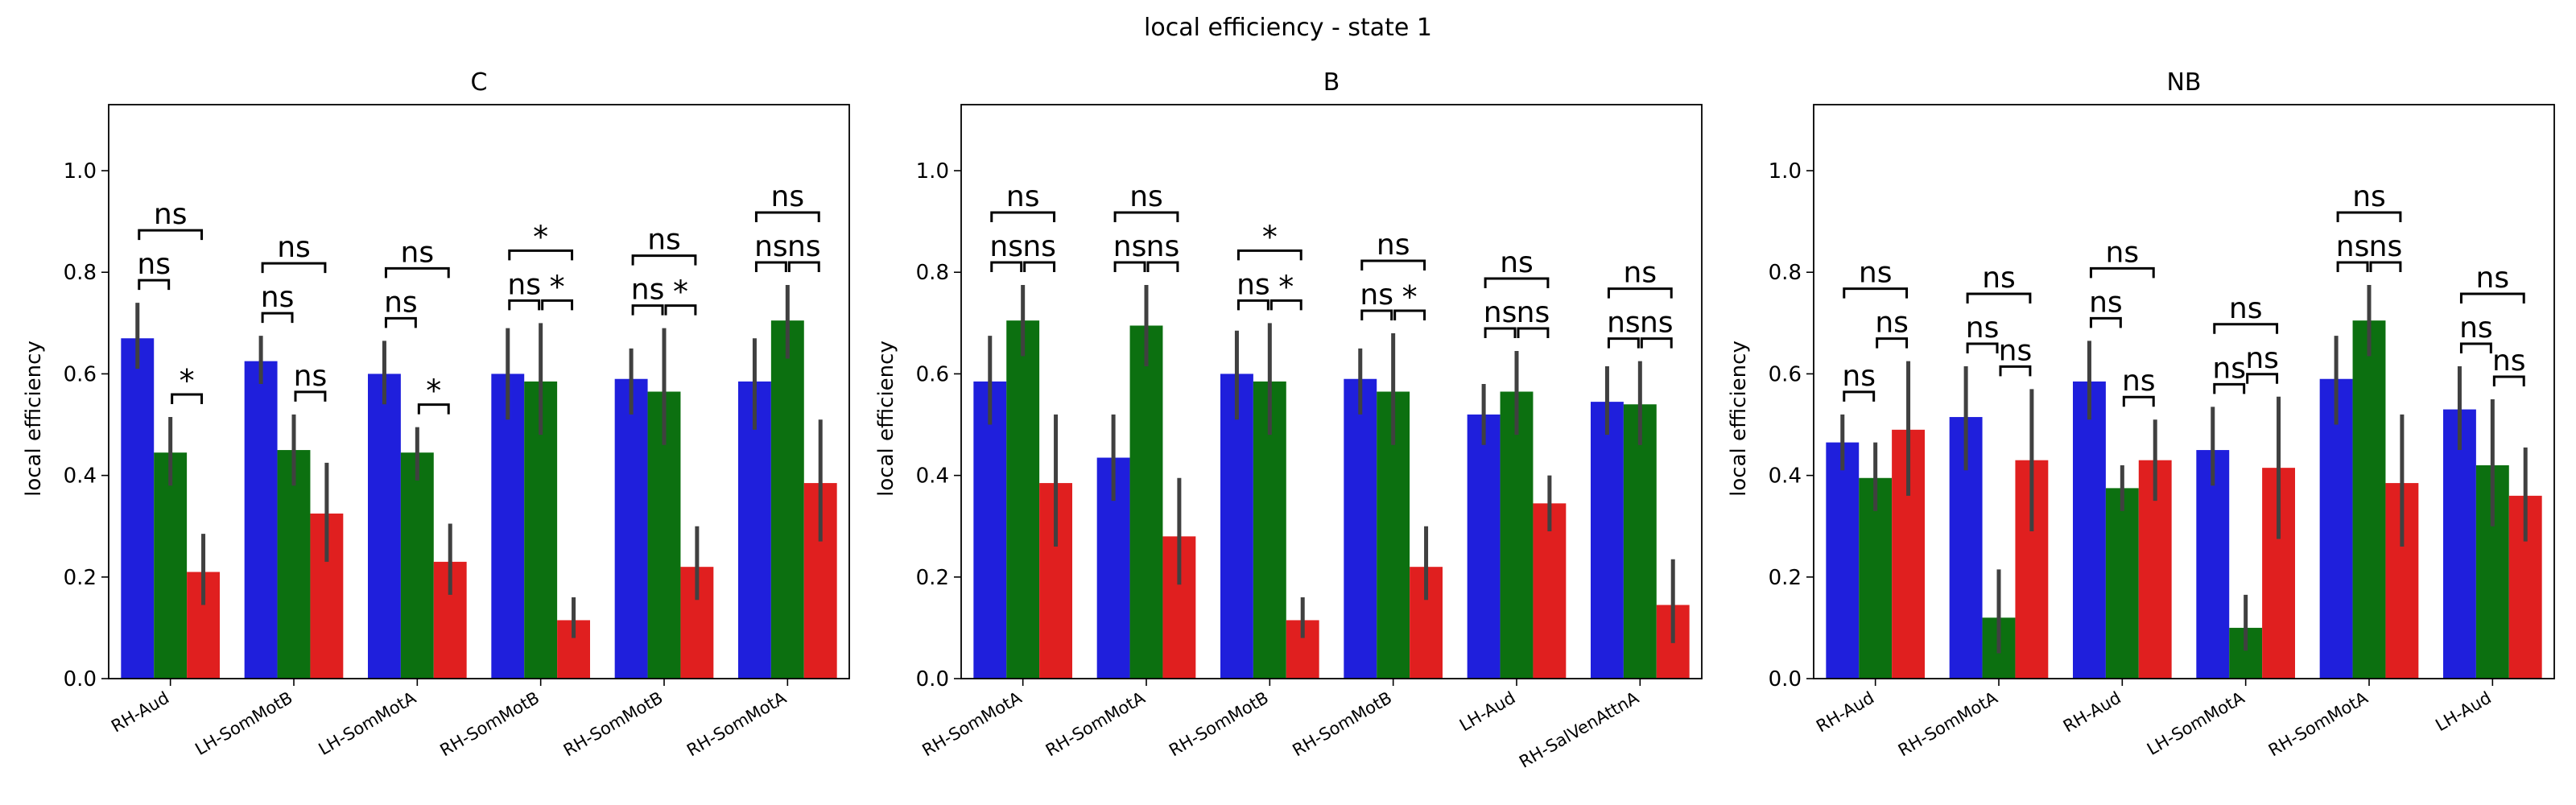  I want to click on y-tick-label: 0.0, so click(1785, 679).